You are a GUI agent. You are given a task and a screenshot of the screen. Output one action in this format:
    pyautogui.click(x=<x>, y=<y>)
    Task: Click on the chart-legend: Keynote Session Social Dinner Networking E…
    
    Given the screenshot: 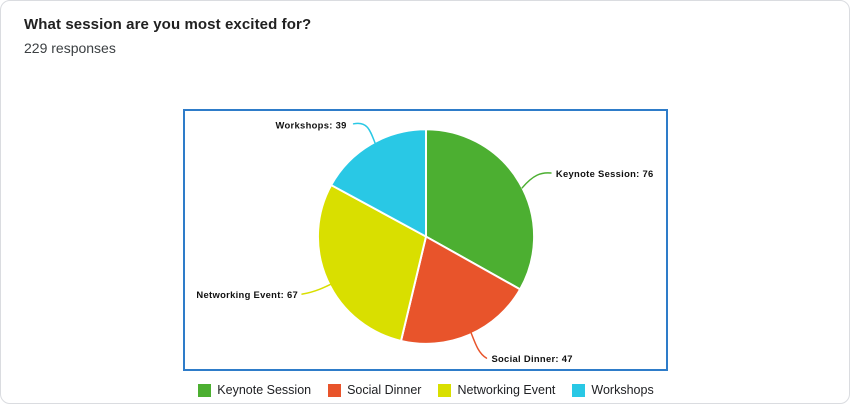 What is the action you would take?
    pyautogui.click(x=425, y=390)
    